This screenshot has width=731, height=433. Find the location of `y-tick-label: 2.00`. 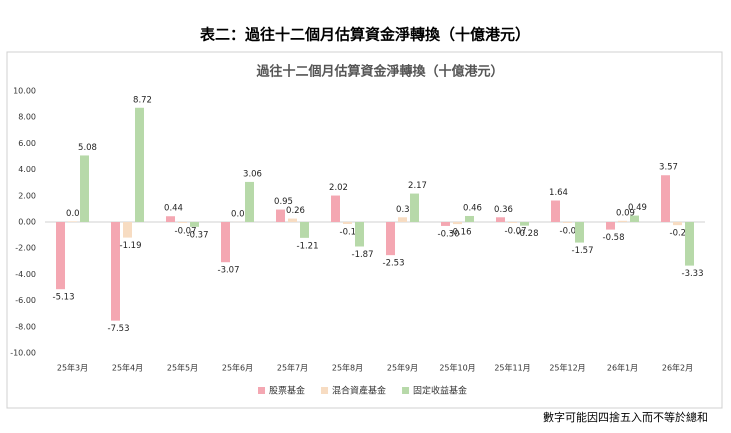

y-tick-label: 2.00 is located at coordinates (27, 195).